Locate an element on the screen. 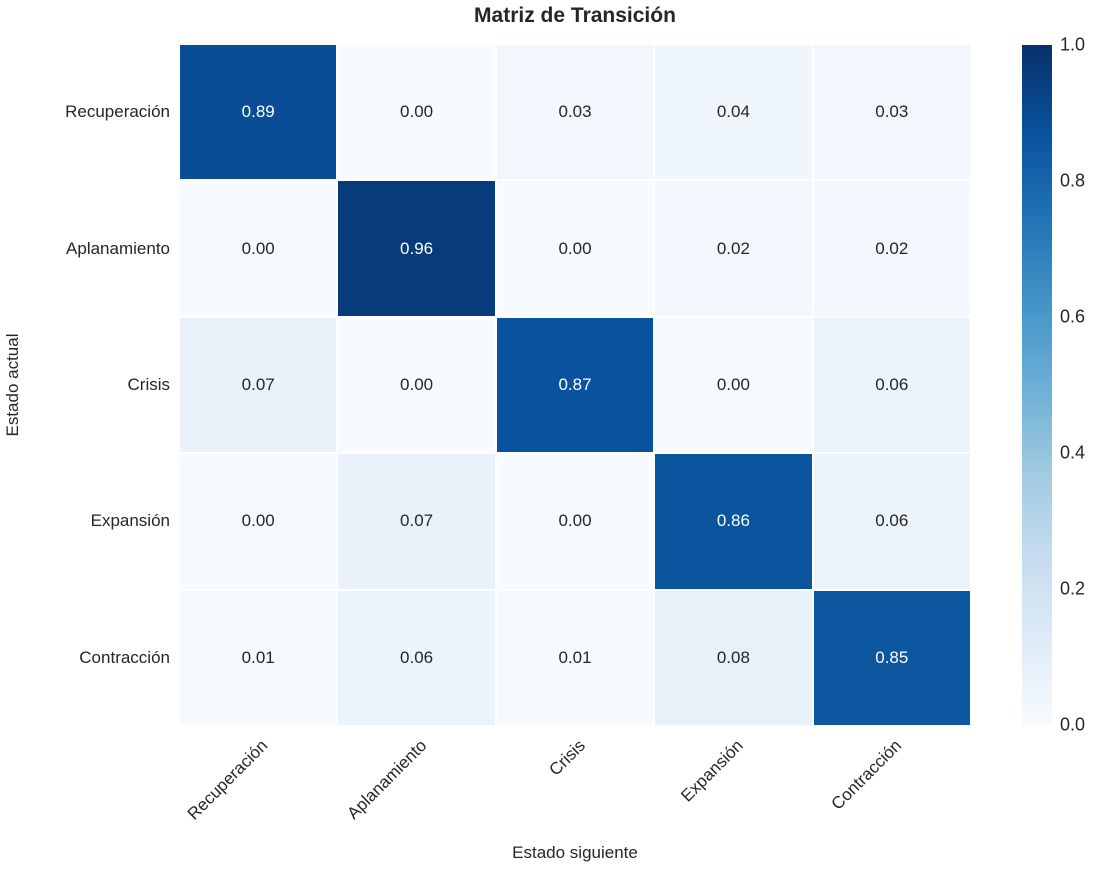 The height and width of the screenshot is (881, 1105). colorbar-tick-label: 0.8 is located at coordinates (1073, 180).